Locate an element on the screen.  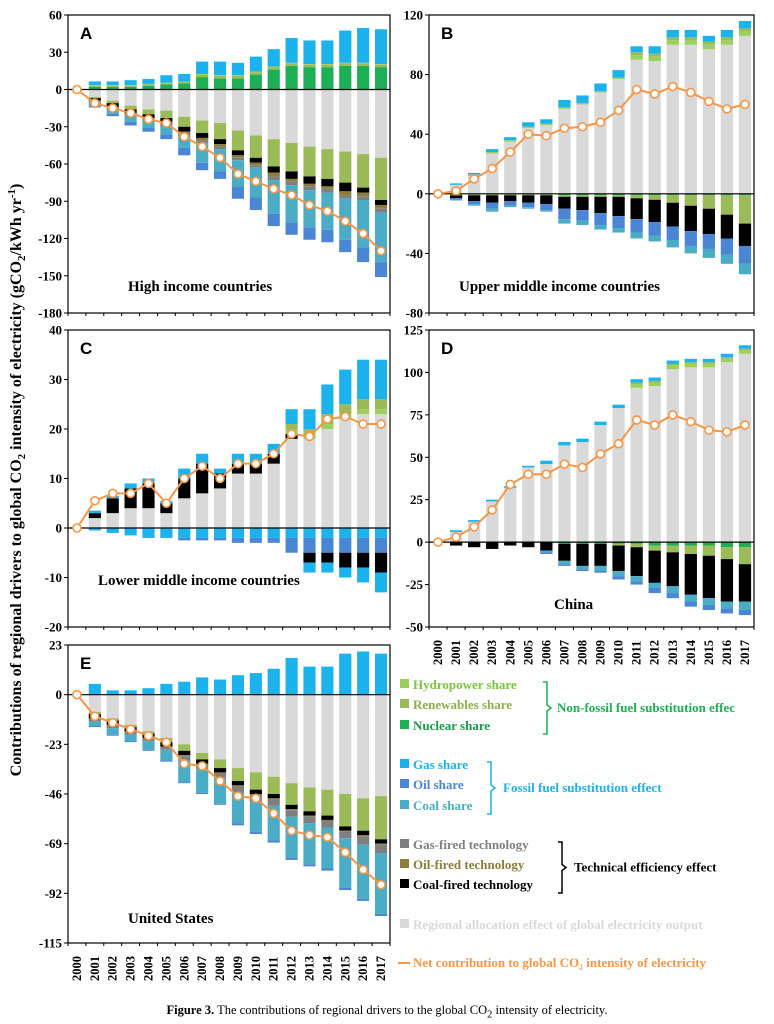
bar-renew-2011 is located at coordinates (273, 68).